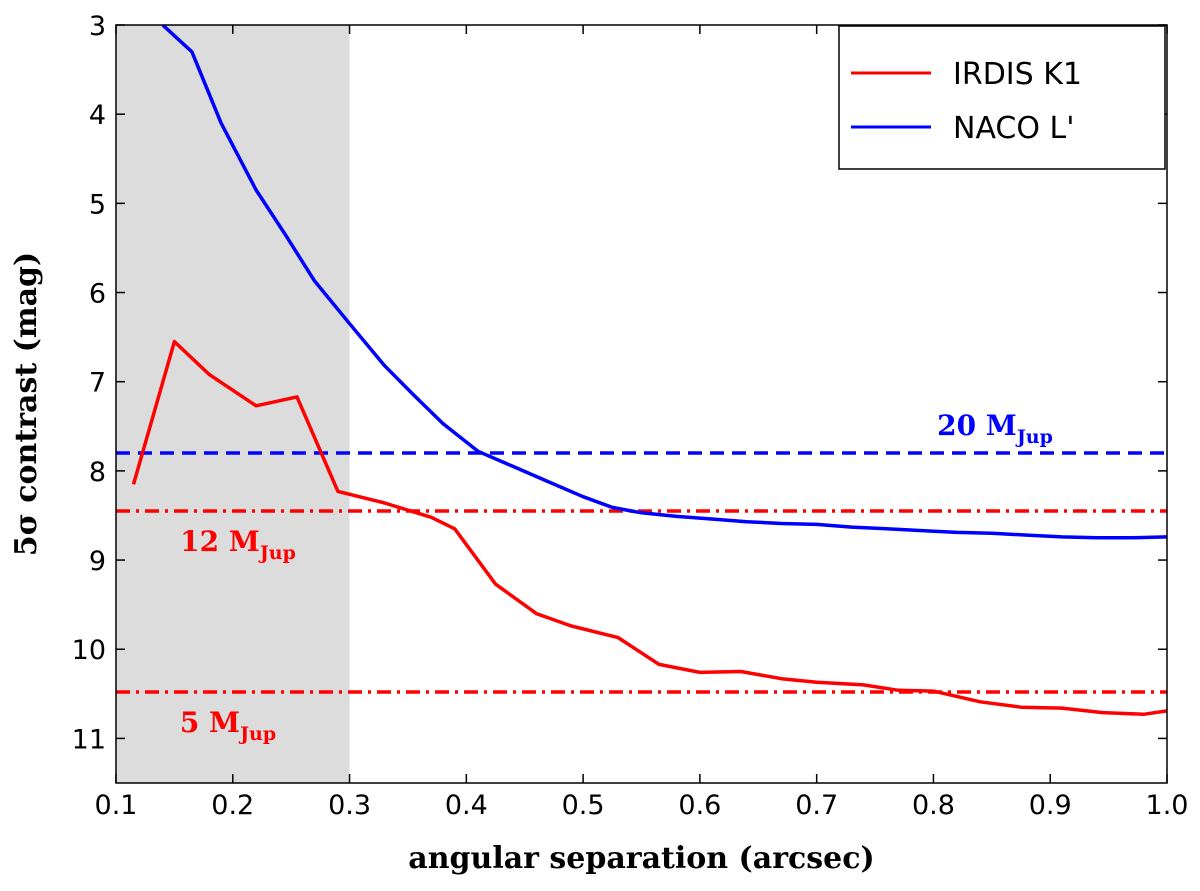 This screenshot has height=891, width=1200. Describe the element at coordinates (1014, 128) in the screenshot. I see `legend-label-naco: NACO L'` at that location.